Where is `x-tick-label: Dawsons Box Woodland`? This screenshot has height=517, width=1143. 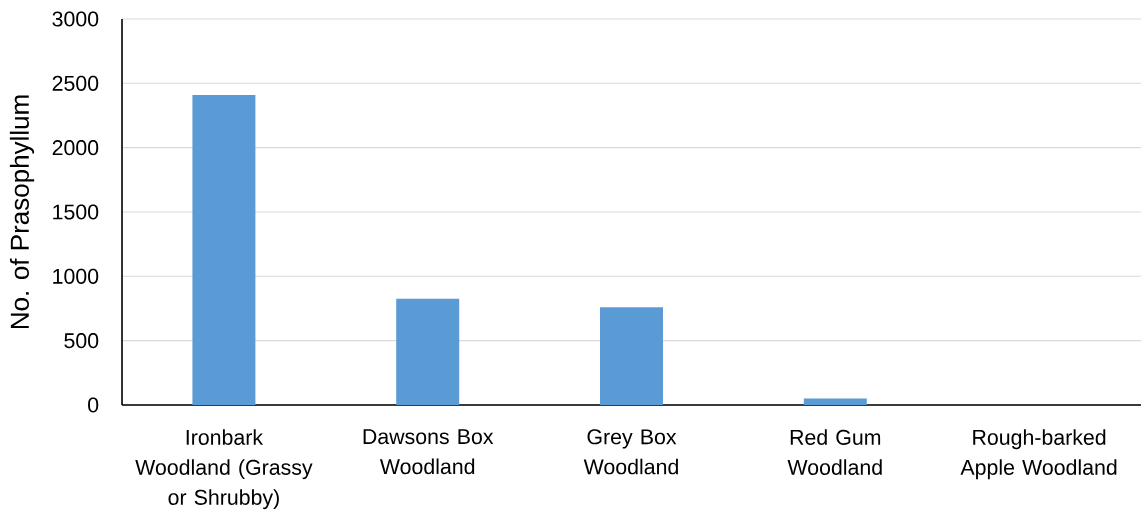
x-tick-label: Dawsons Box Woodland is located at coordinates (428, 452).